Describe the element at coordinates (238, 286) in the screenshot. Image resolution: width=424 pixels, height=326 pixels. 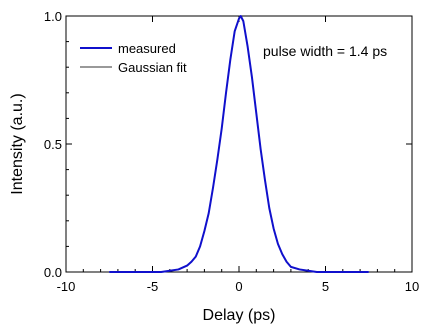
I see `x-tick-label: 0` at that location.